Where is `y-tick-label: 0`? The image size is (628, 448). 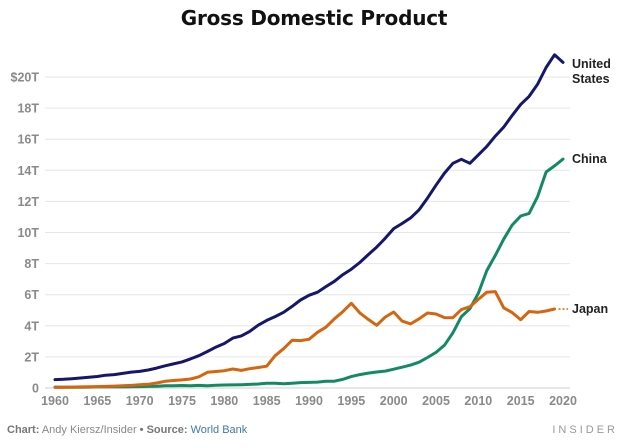
y-tick-label: 0 is located at coordinates (35, 389).